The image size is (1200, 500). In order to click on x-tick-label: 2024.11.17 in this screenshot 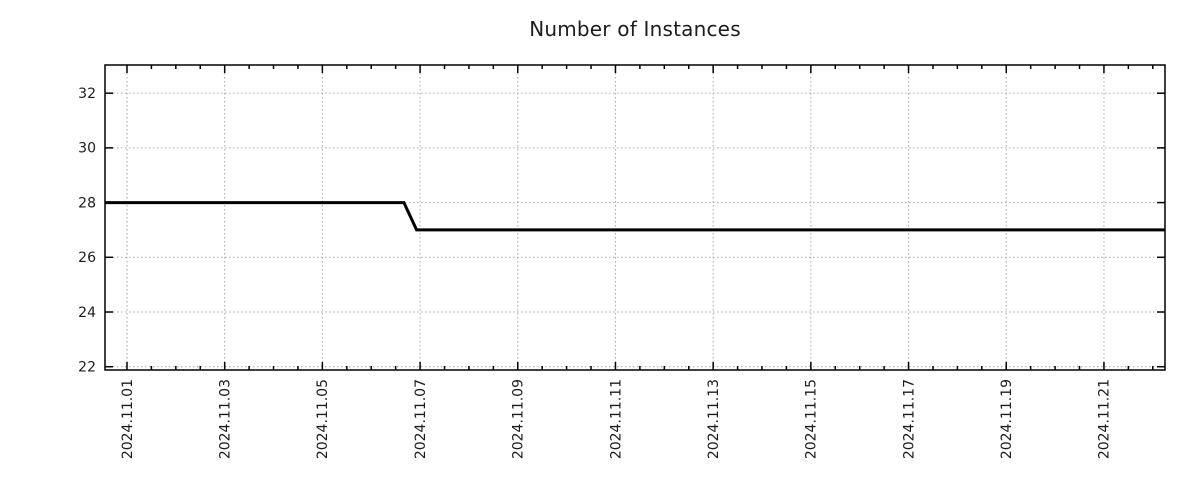, I will do `click(909, 419)`.